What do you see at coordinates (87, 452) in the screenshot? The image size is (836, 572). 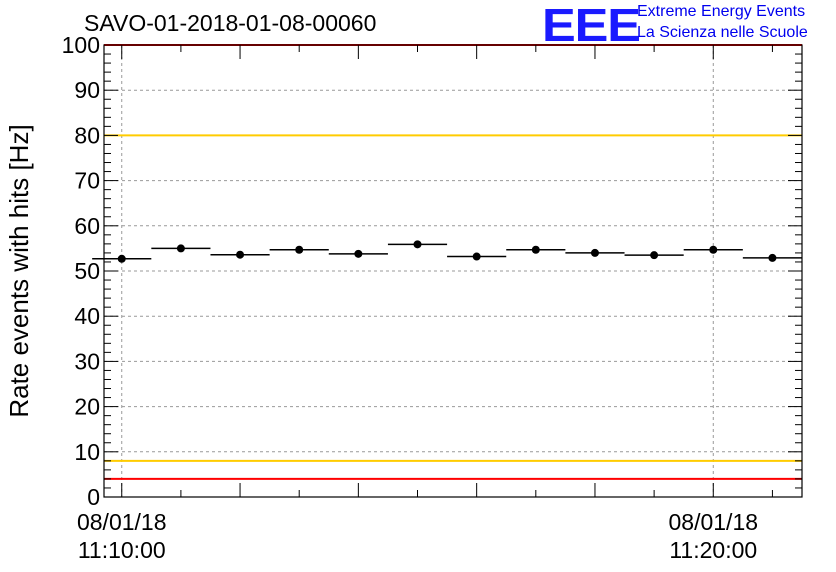 I see `y-tick-label: 10` at bounding box center [87, 452].